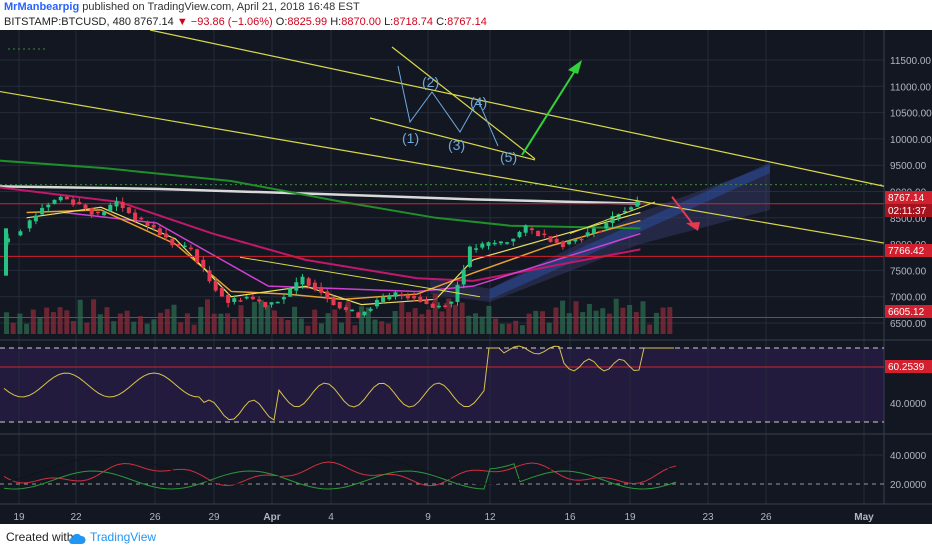 The height and width of the screenshot is (550, 932). Describe the element at coordinates (41, 7) in the screenshot. I see `author-link: MrManbearpig` at that location.